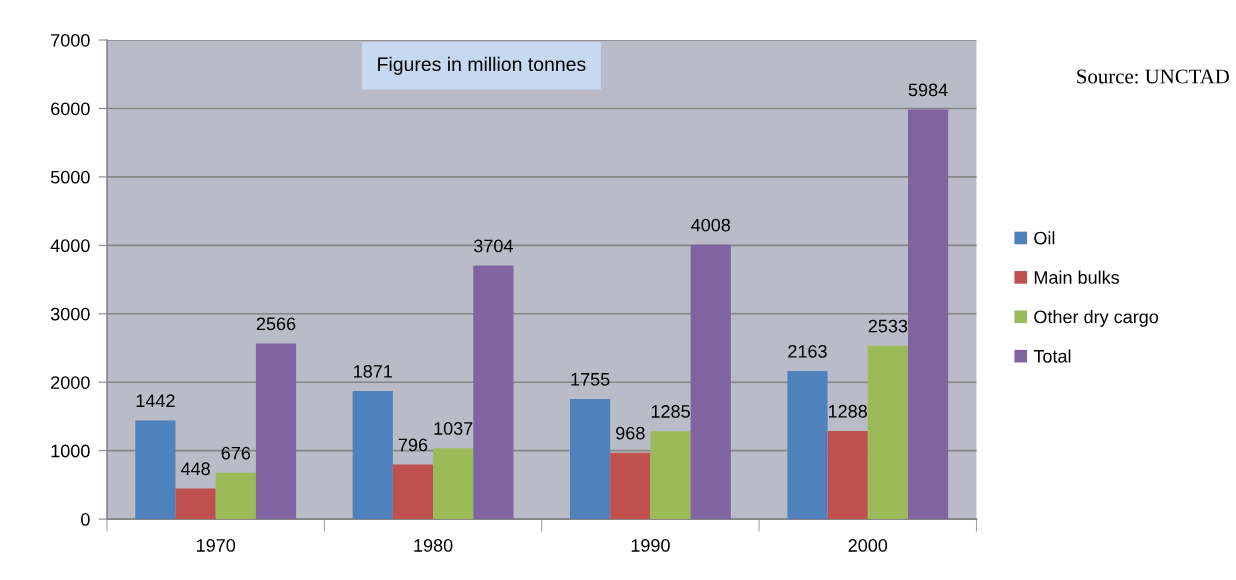 The image size is (1236, 580). I want to click on y-tick-label: 6000, so click(70, 109).